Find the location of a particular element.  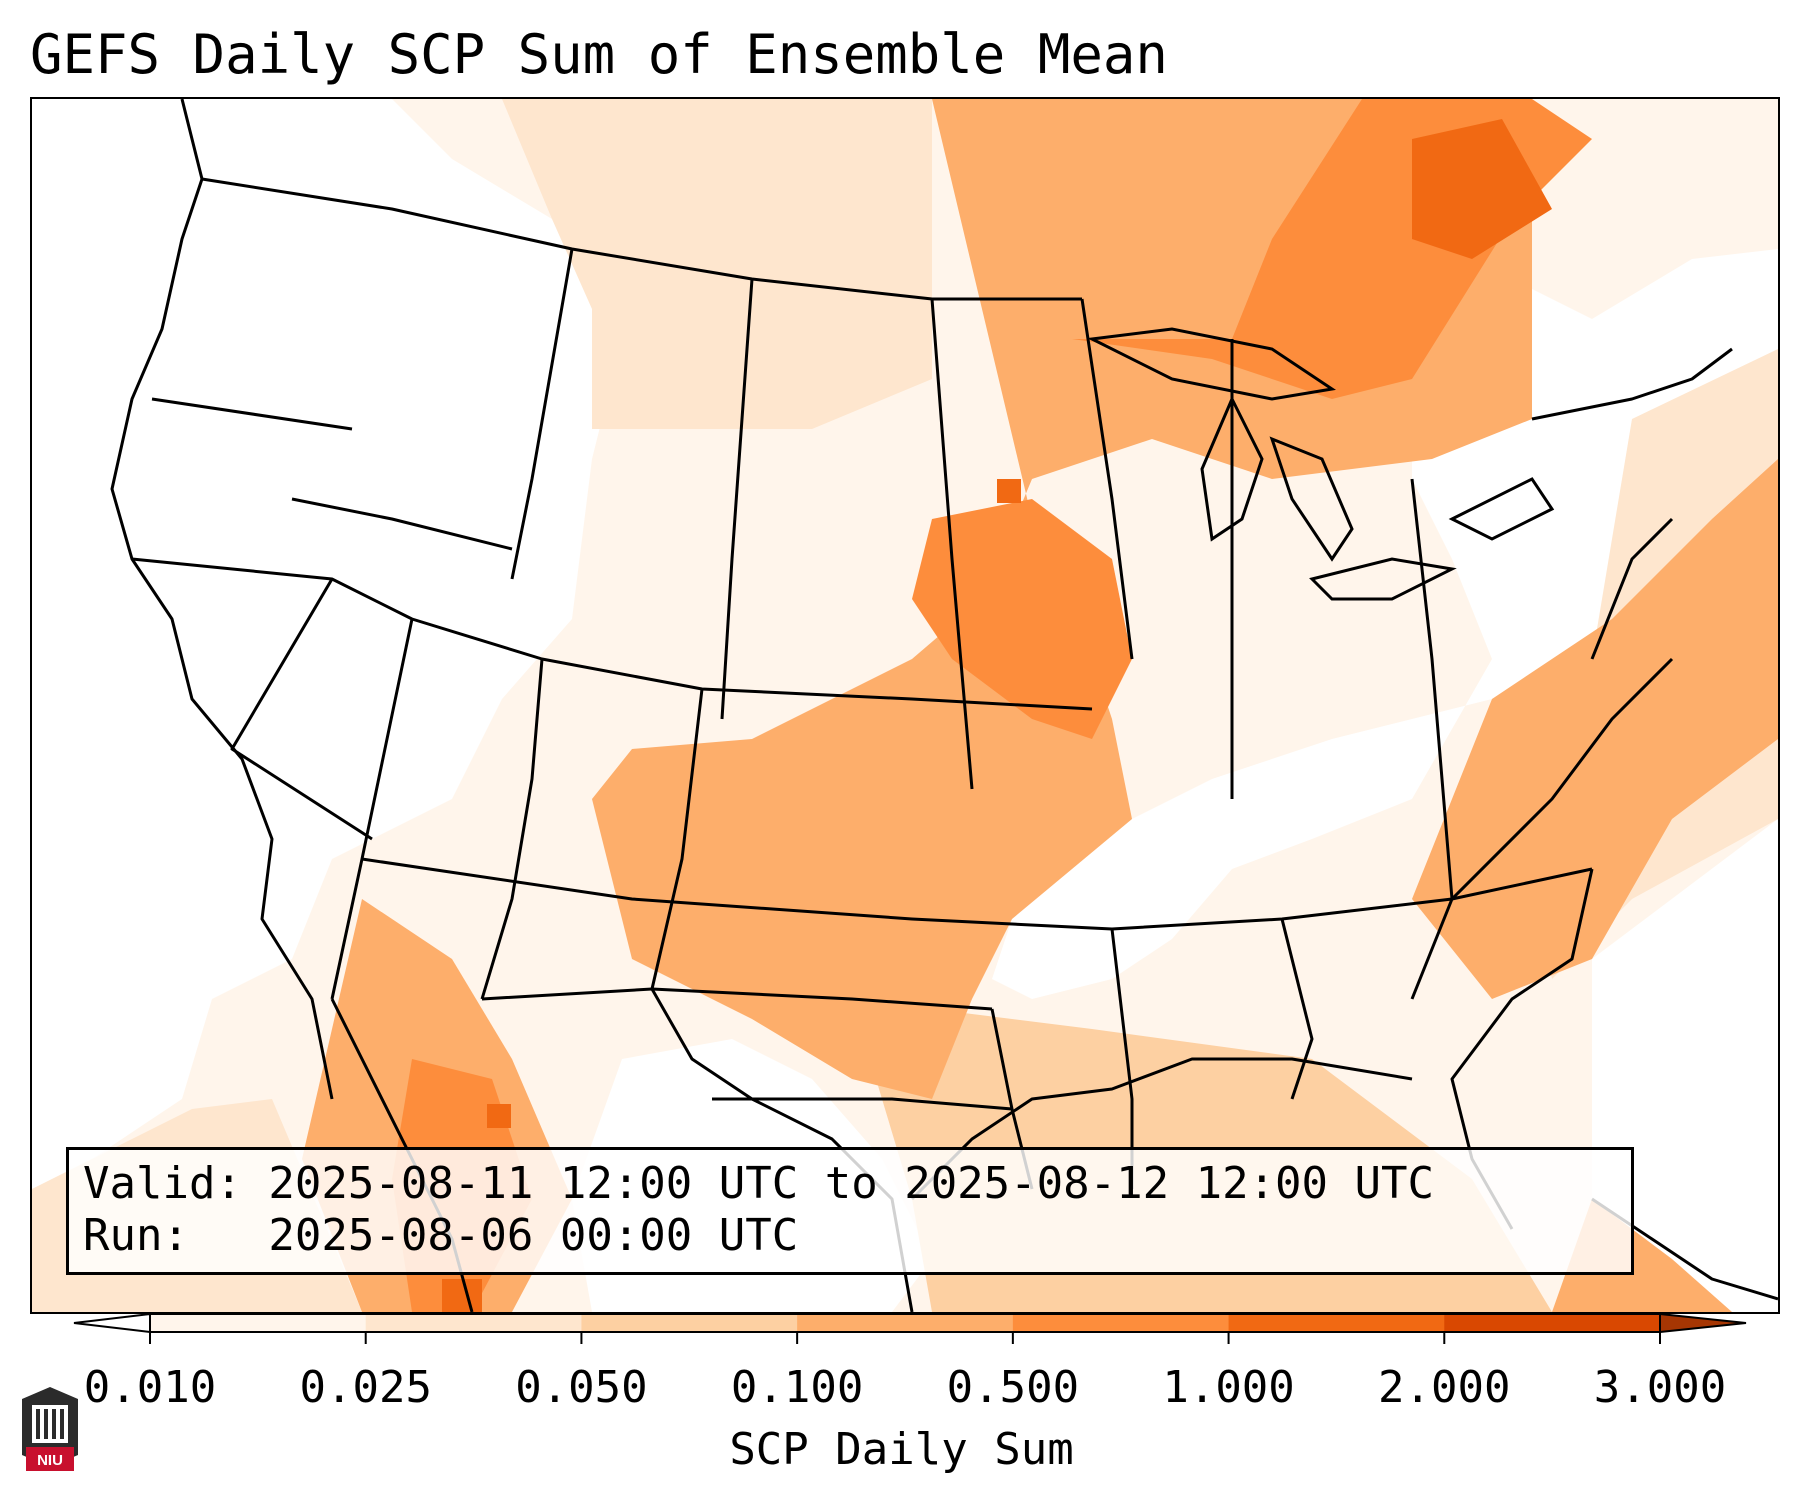

map-title: GEFS Daily SCP Sum of Ensemble Mean is located at coordinates (599, 54).